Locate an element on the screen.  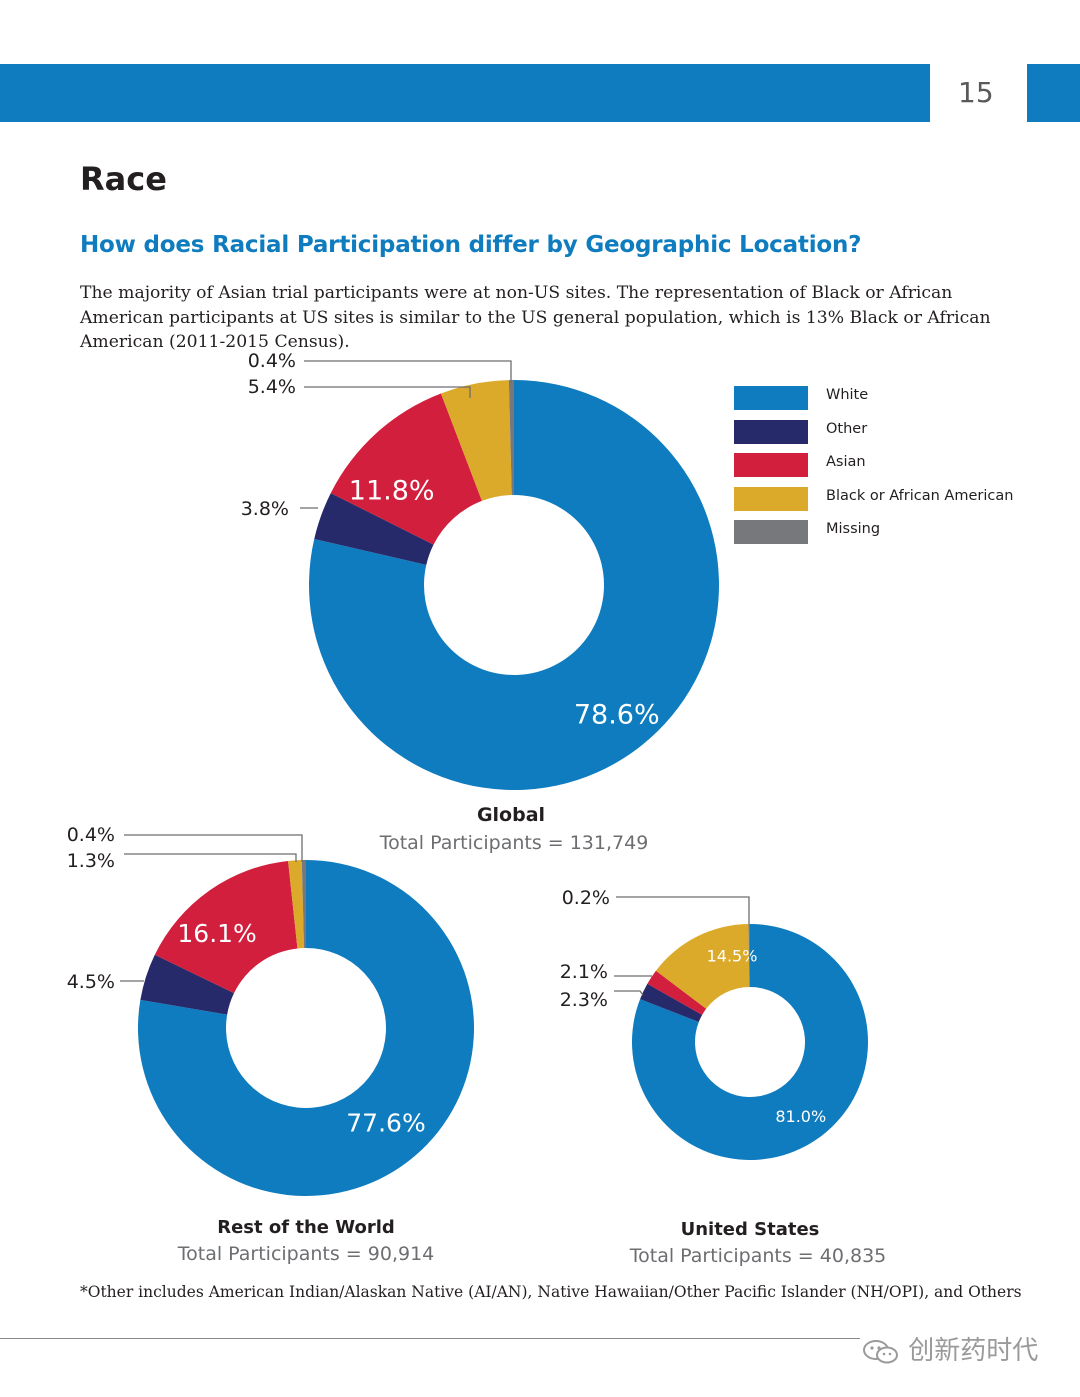
united-states-slice-missing is located at coordinates (749, 956).